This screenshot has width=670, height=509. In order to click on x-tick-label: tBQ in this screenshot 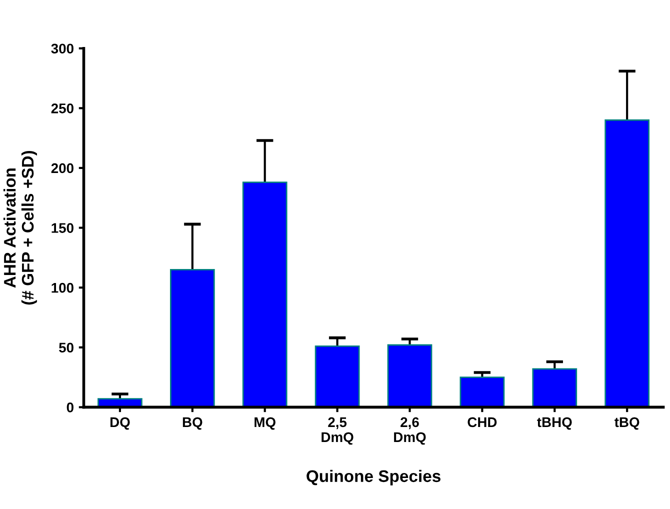, I will do `click(627, 423)`.